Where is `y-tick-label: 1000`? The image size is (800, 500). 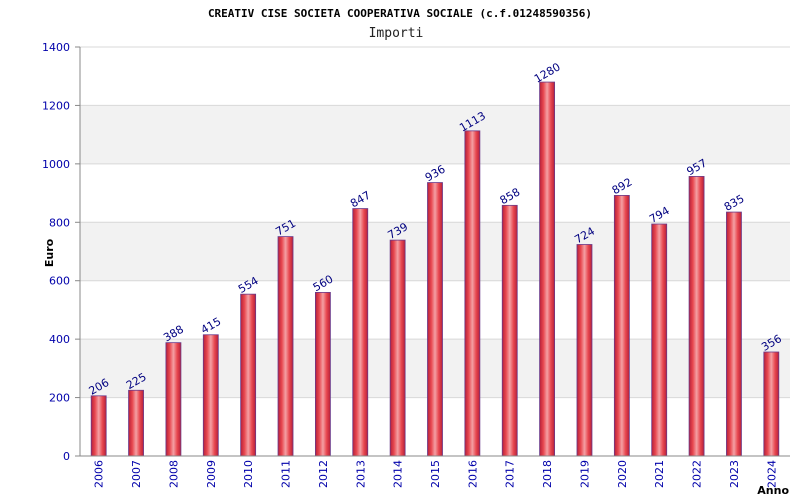 y-tick-label: 1000 is located at coordinates (56, 164).